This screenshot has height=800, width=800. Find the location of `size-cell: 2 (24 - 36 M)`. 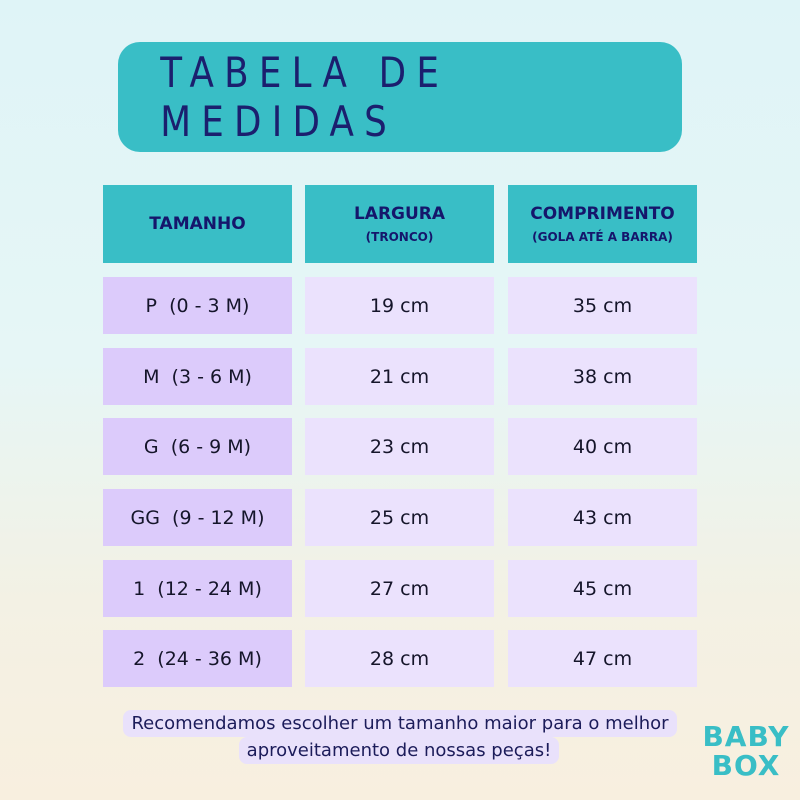

size-cell: 2 (24 - 36 M) is located at coordinates (197, 658).